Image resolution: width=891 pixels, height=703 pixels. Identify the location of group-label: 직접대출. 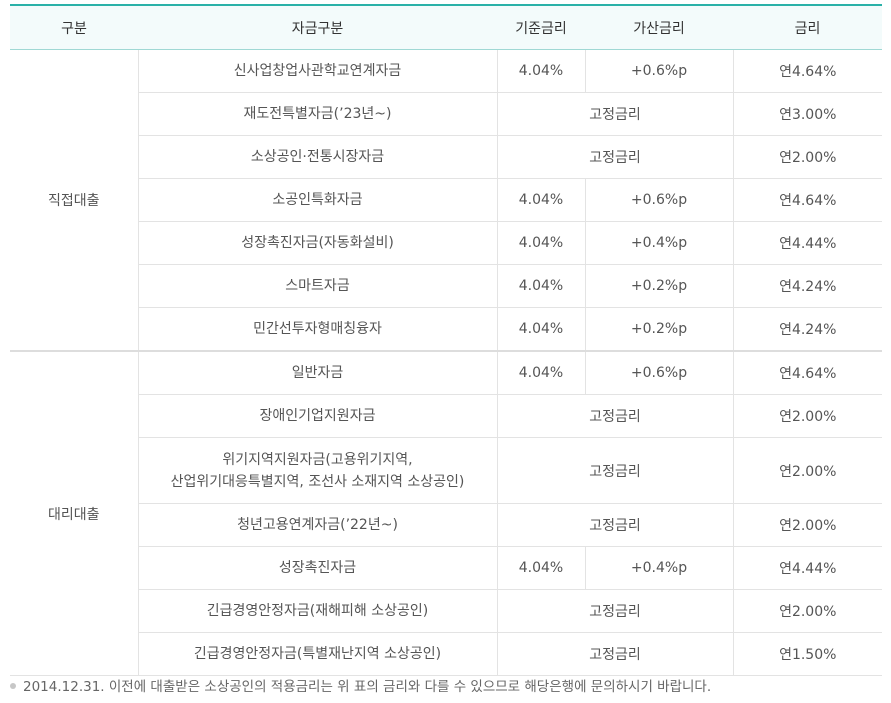
(74, 200).